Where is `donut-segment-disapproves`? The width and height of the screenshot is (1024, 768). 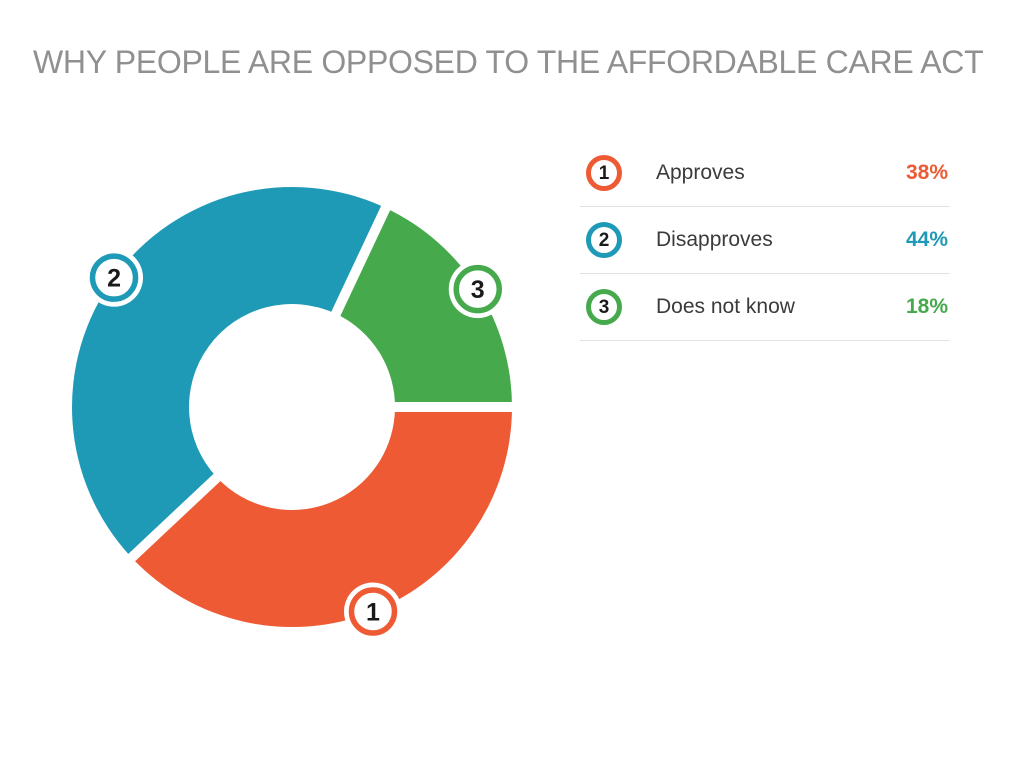 donut-segment-disapproves is located at coordinates (228, 372).